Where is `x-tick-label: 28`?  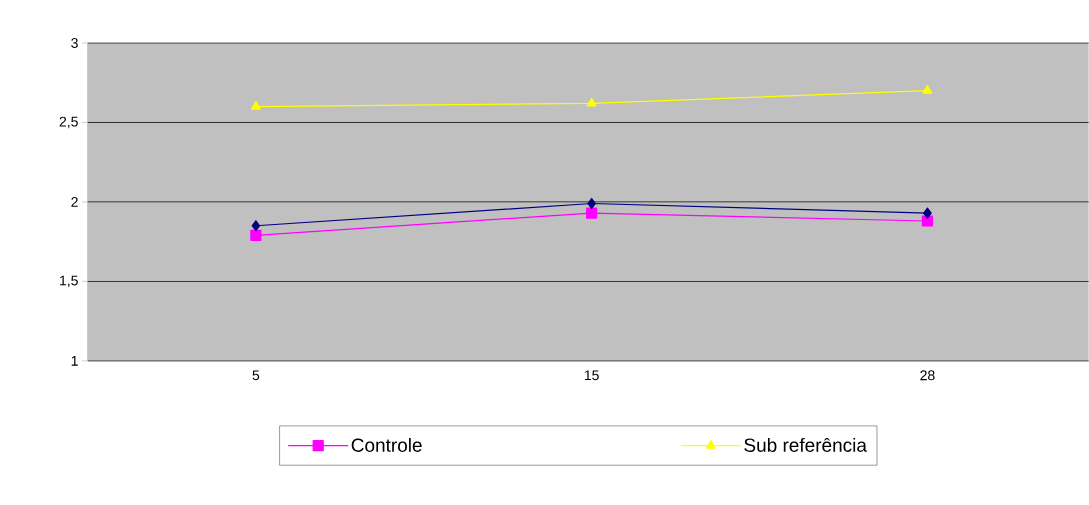 x-tick-label: 28 is located at coordinates (927, 375).